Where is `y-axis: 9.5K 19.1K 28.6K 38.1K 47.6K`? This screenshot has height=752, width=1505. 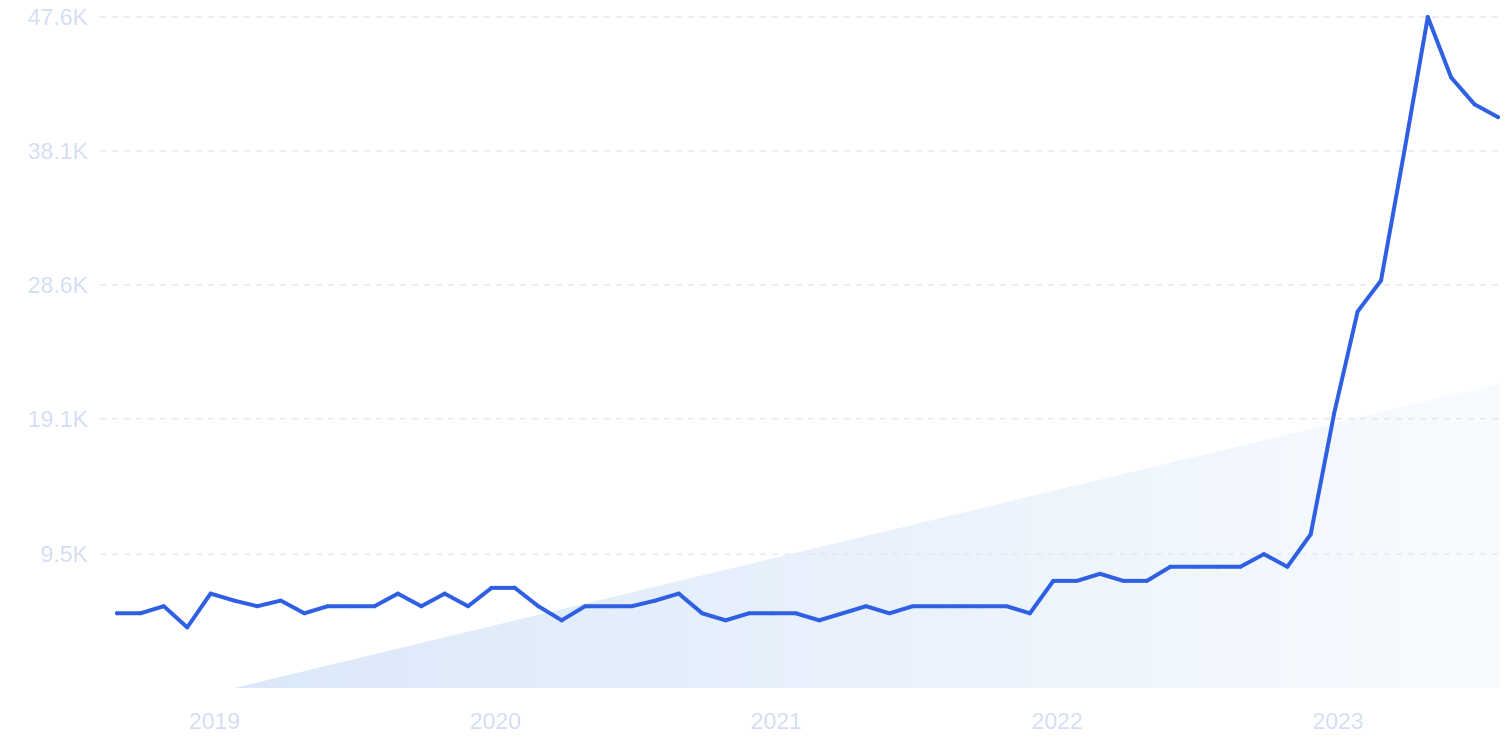 y-axis: 9.5K 19.1K 28.6K 38.1K 47.6K is located at coordinates (58, 285).